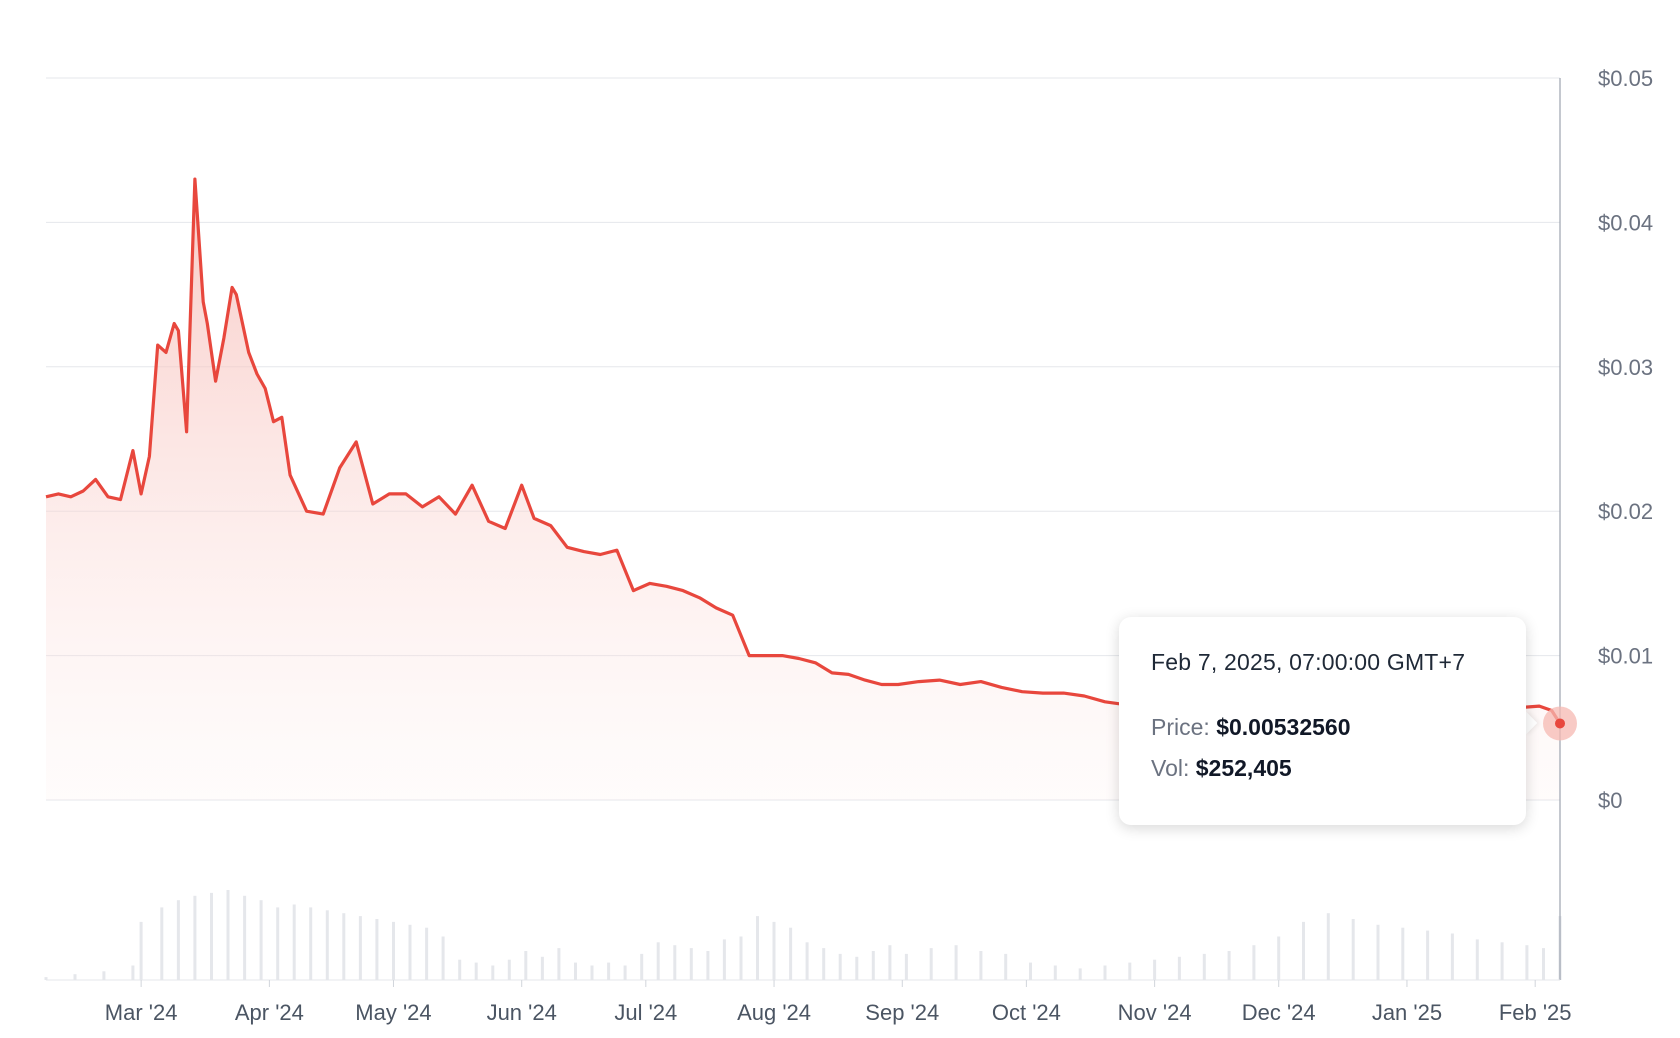 This screenshot has height=1038, width=1680. I want to click on y-tick-label: $0, so click(1610, 800).